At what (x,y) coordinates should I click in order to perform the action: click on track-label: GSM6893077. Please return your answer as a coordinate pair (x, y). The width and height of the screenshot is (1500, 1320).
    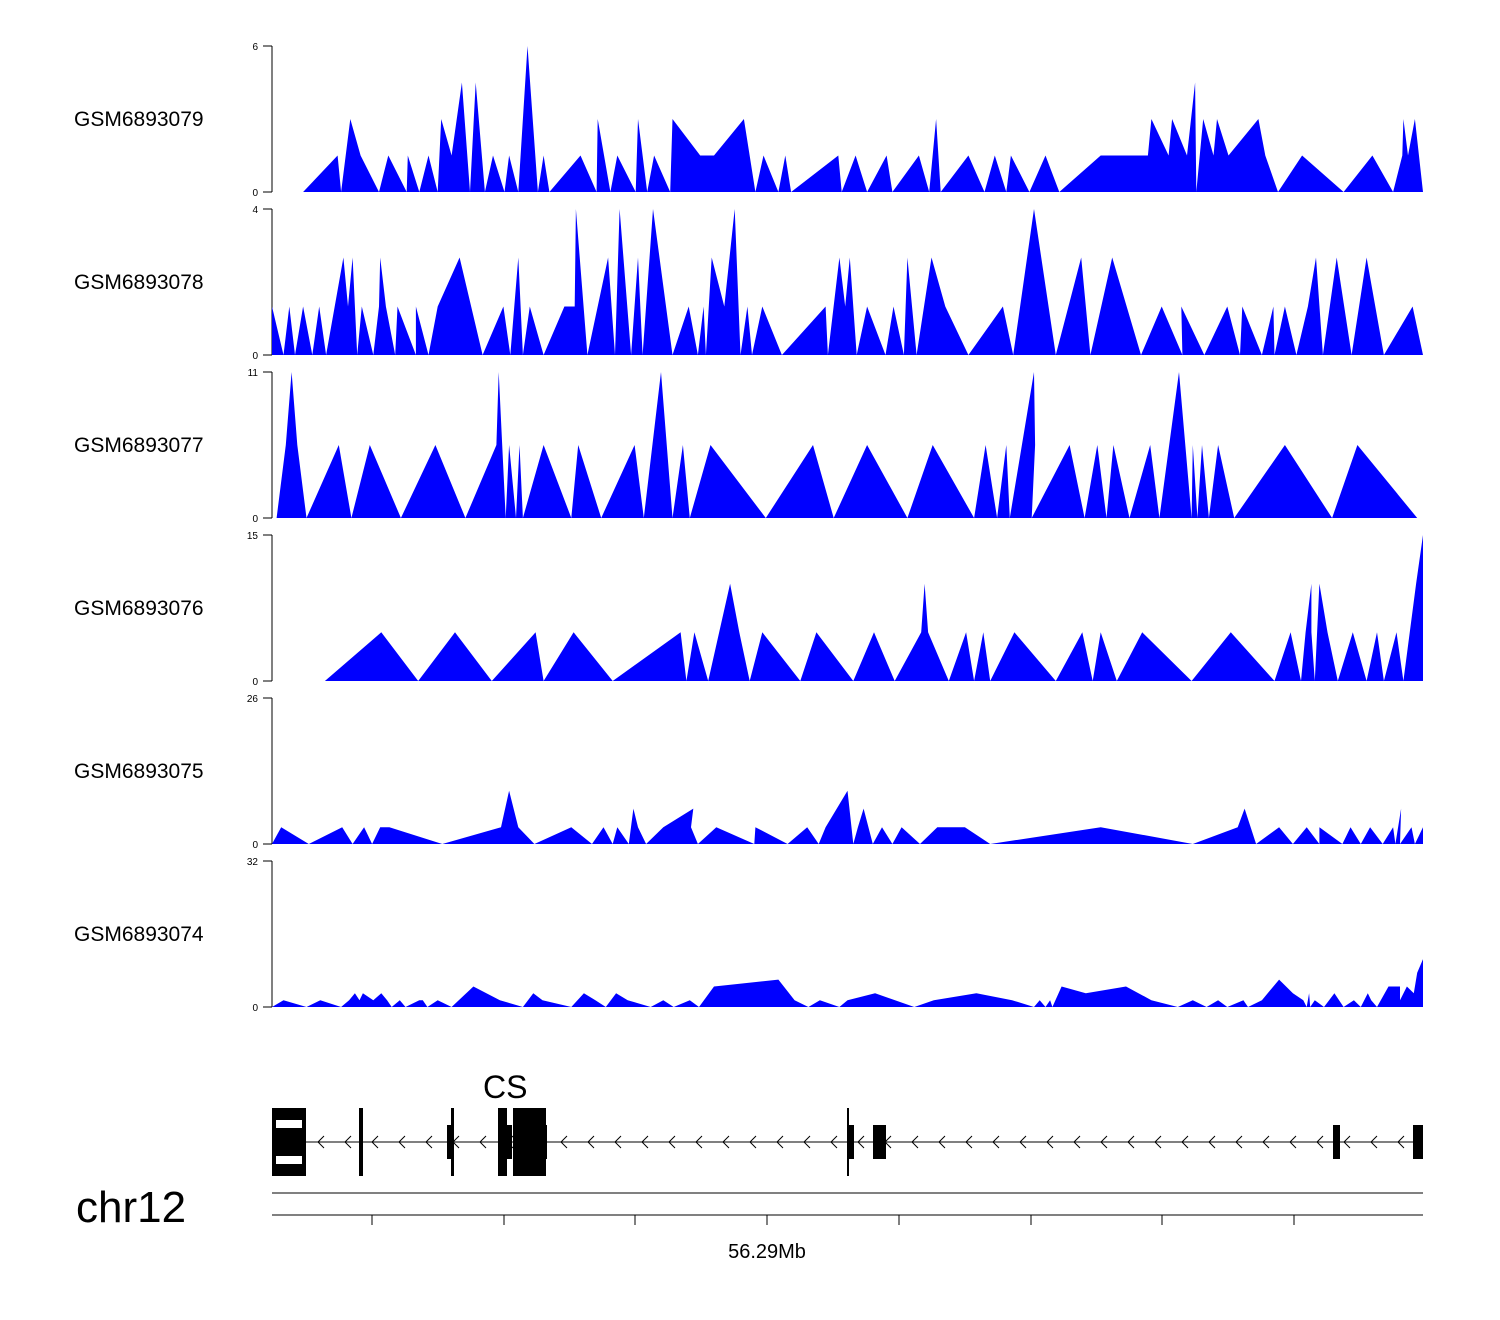
    Looking at the image, I should click on (139, 445).